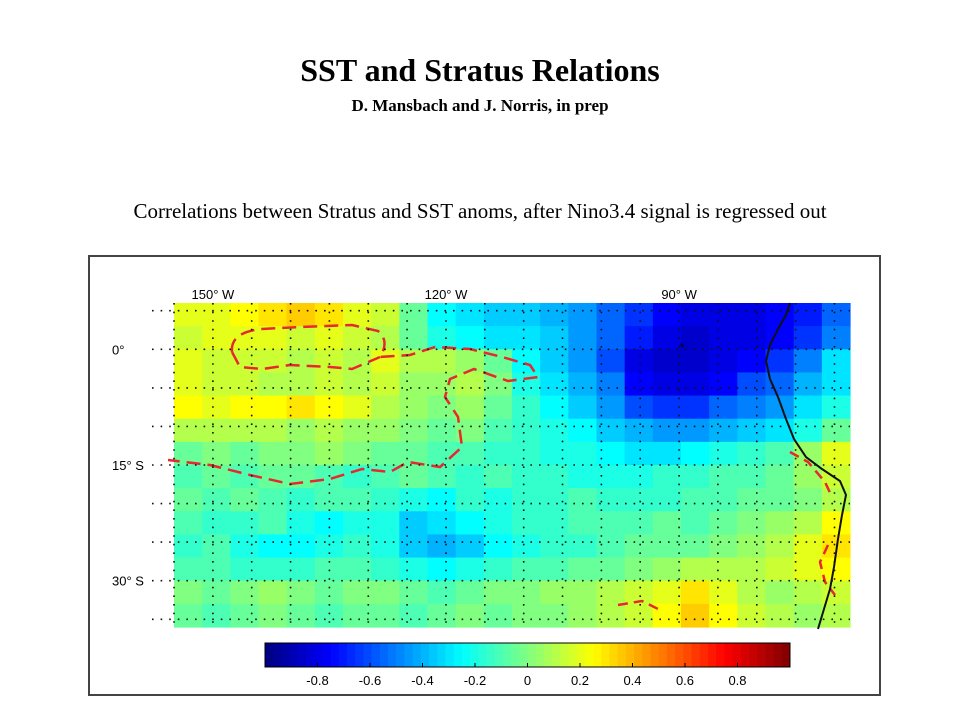  I want to click on x-tick-label: 90° W, so click(679, 294).